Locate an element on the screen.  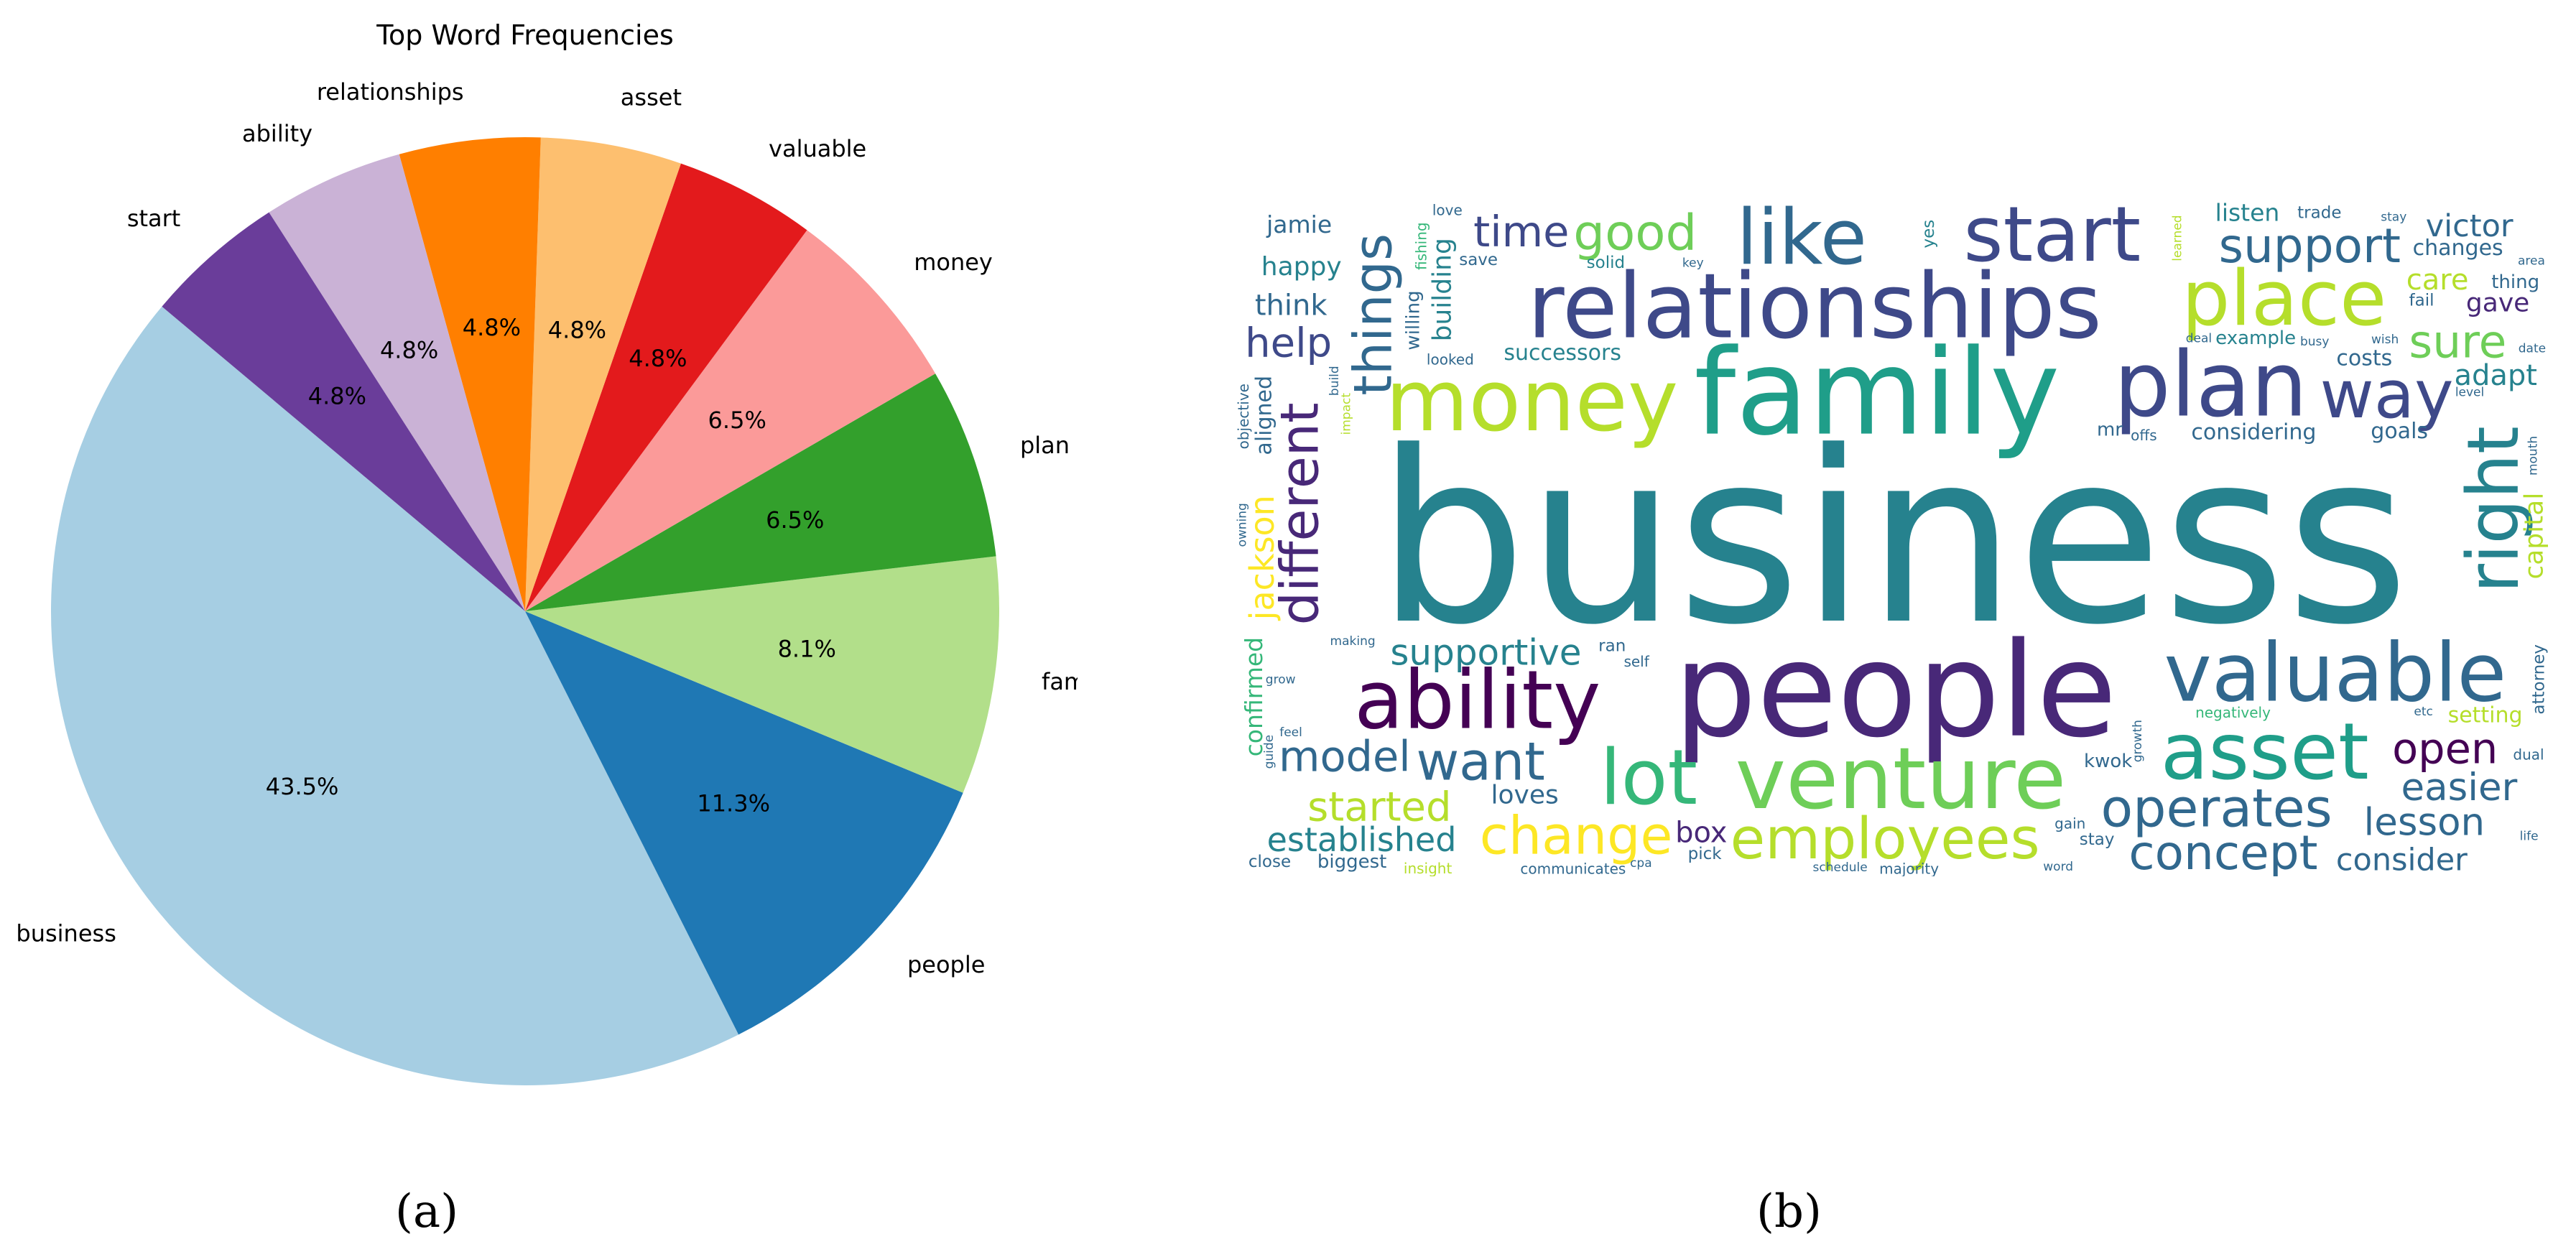
cloud-word: asset is located at coordinates (2265, 751).